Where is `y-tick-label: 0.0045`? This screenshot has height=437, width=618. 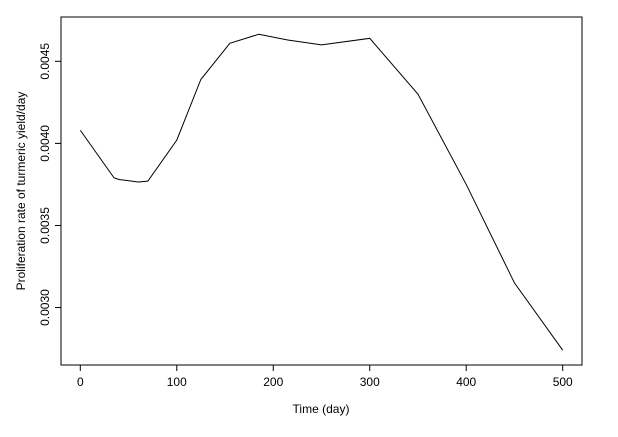 y-tick-label: 0.0045 is located at coordinates (45, 61).